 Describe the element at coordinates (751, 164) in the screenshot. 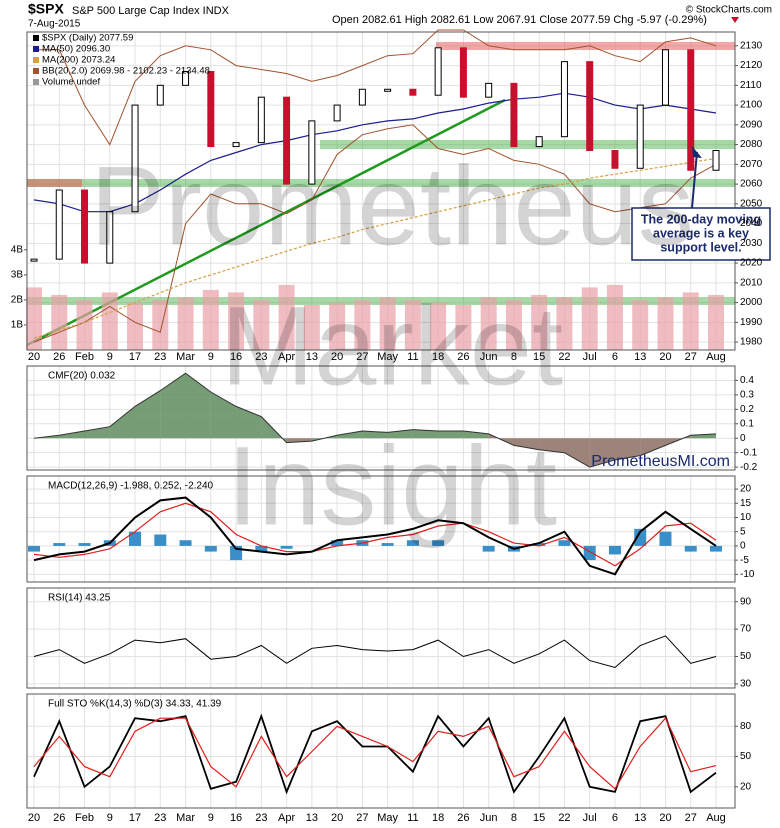

I see `y-tick-label: 2070` at that location.